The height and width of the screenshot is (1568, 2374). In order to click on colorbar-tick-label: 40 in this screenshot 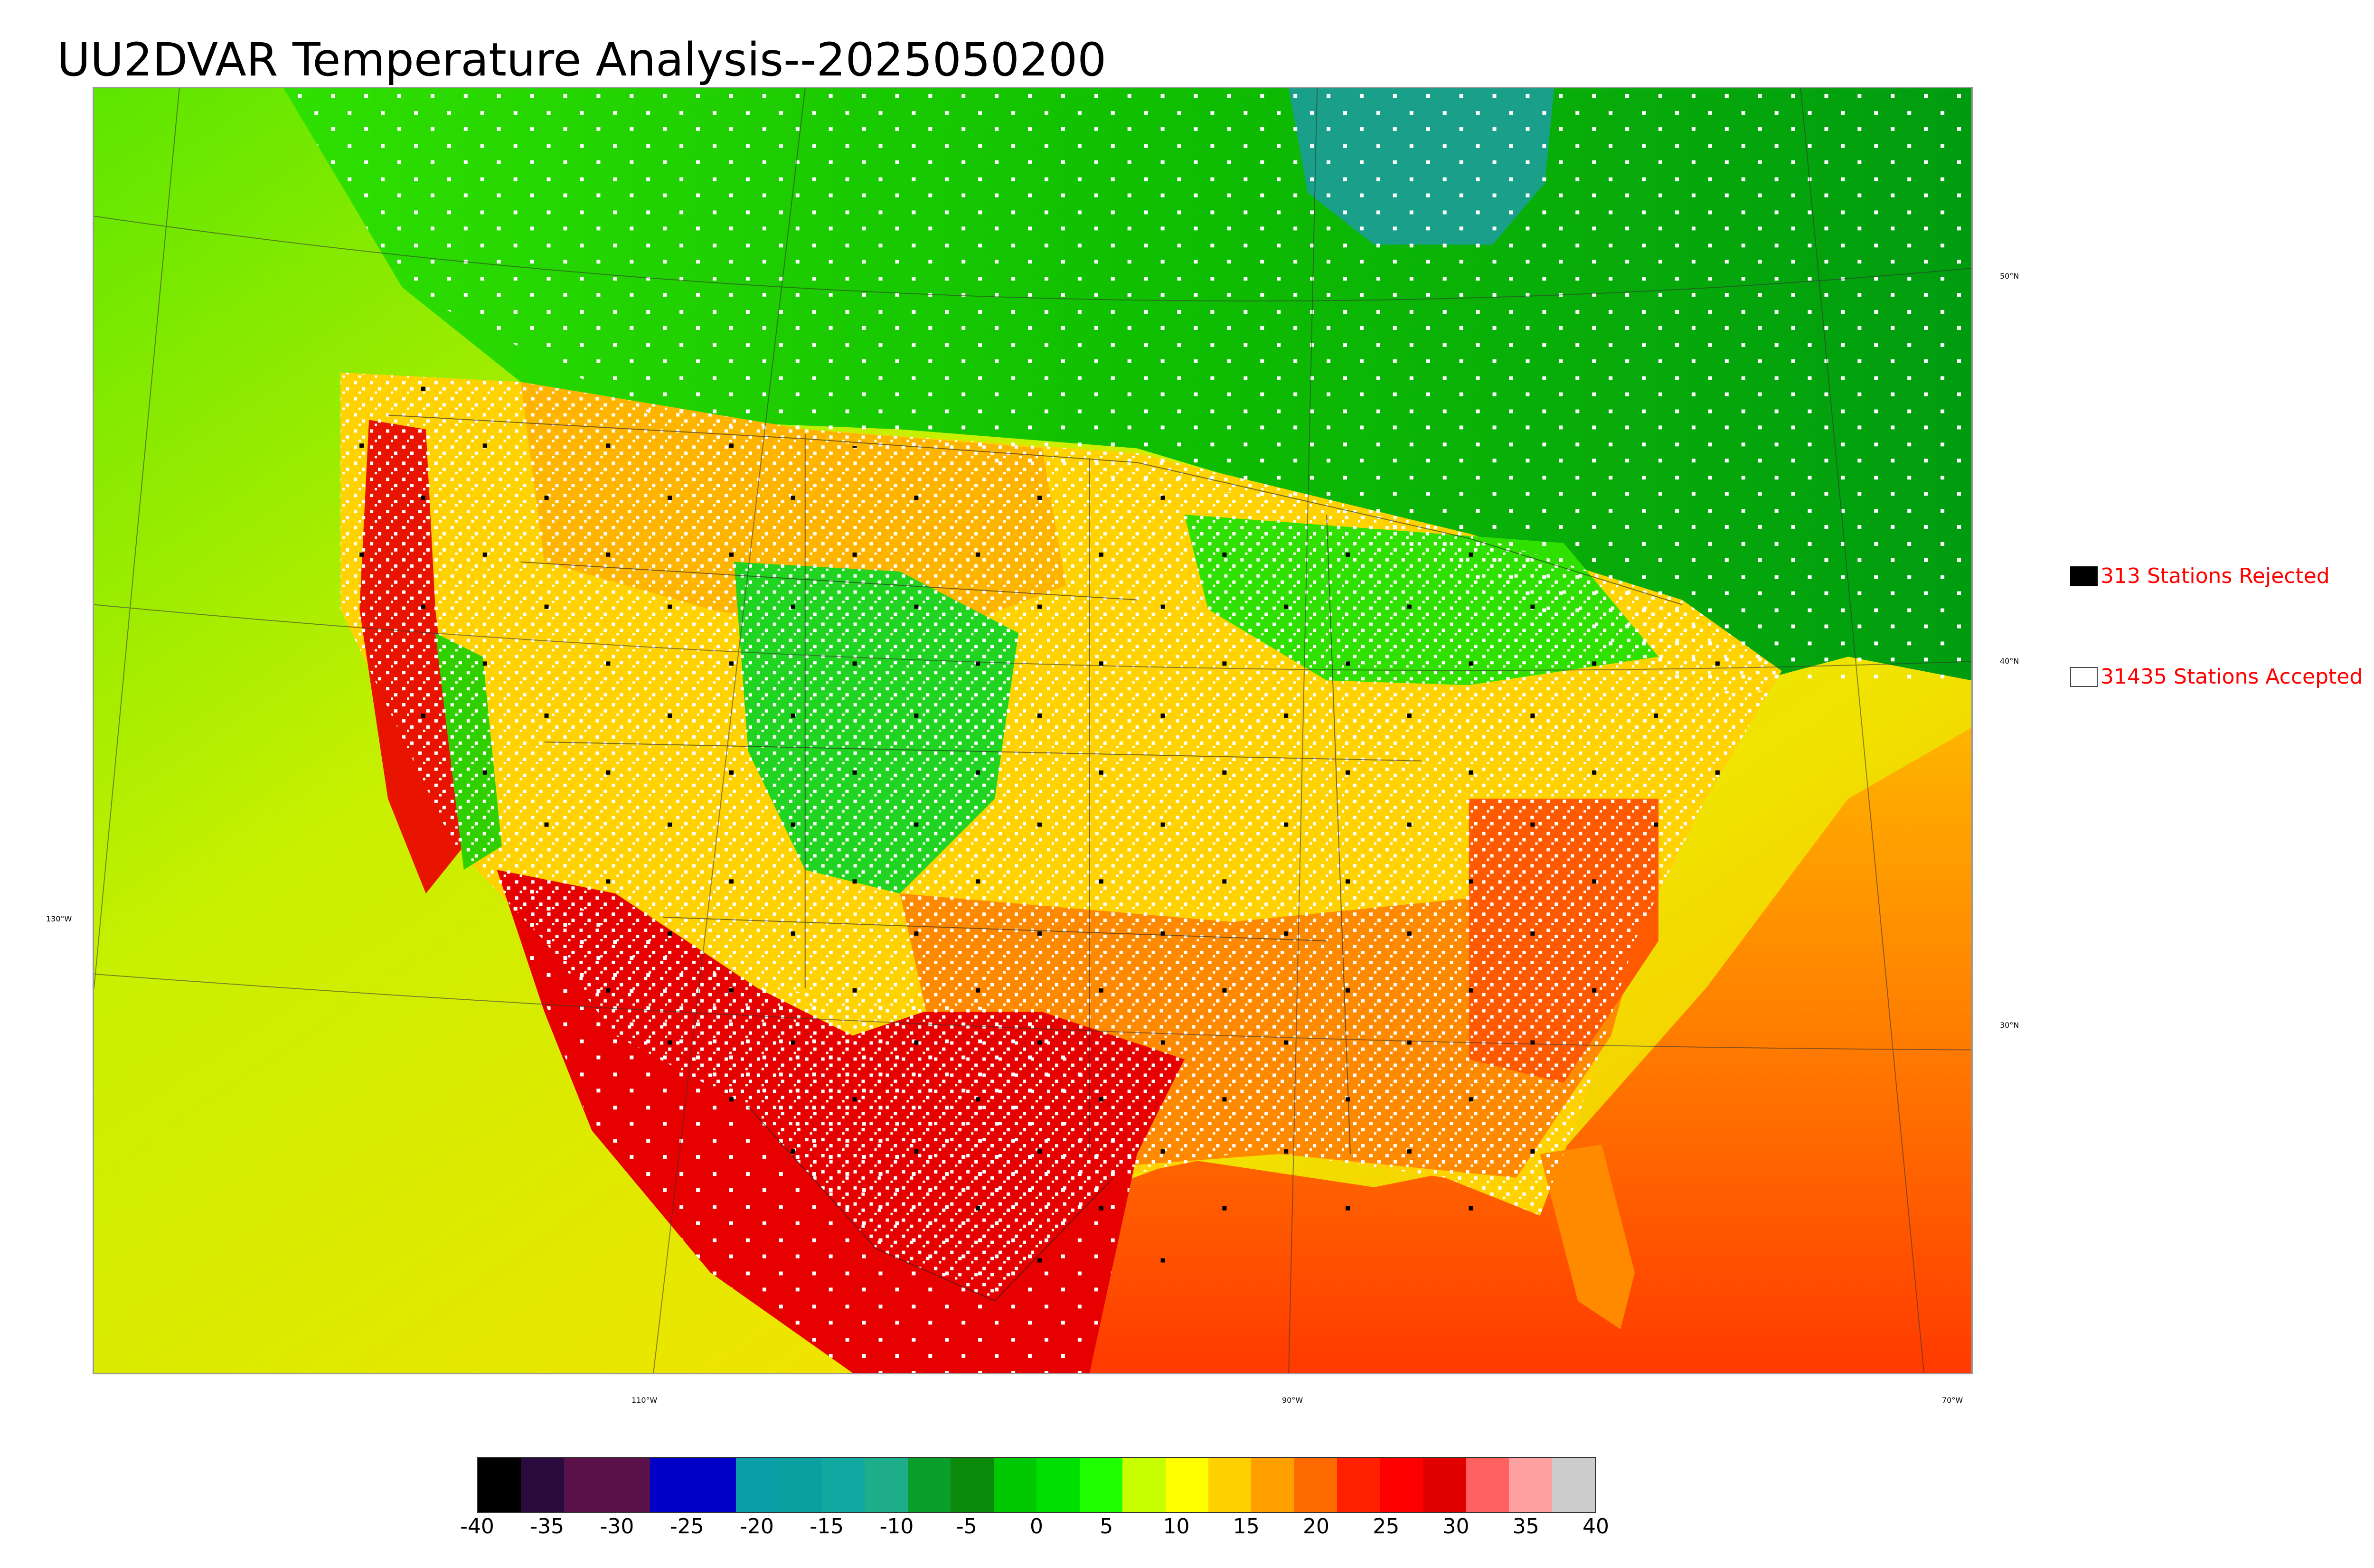, I will do `click(1596, 1527)`.